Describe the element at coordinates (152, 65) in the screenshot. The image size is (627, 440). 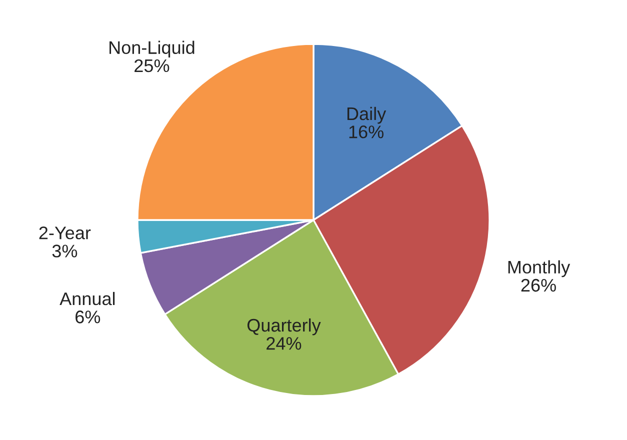
I see `data-label: 25%` at that location.